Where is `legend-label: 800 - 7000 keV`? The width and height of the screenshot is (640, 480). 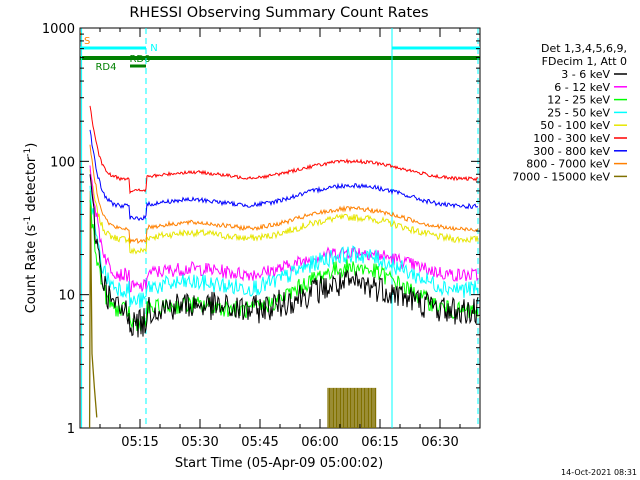
legend-label: 800 - 7000 keV is located at coordinates (568, 164).